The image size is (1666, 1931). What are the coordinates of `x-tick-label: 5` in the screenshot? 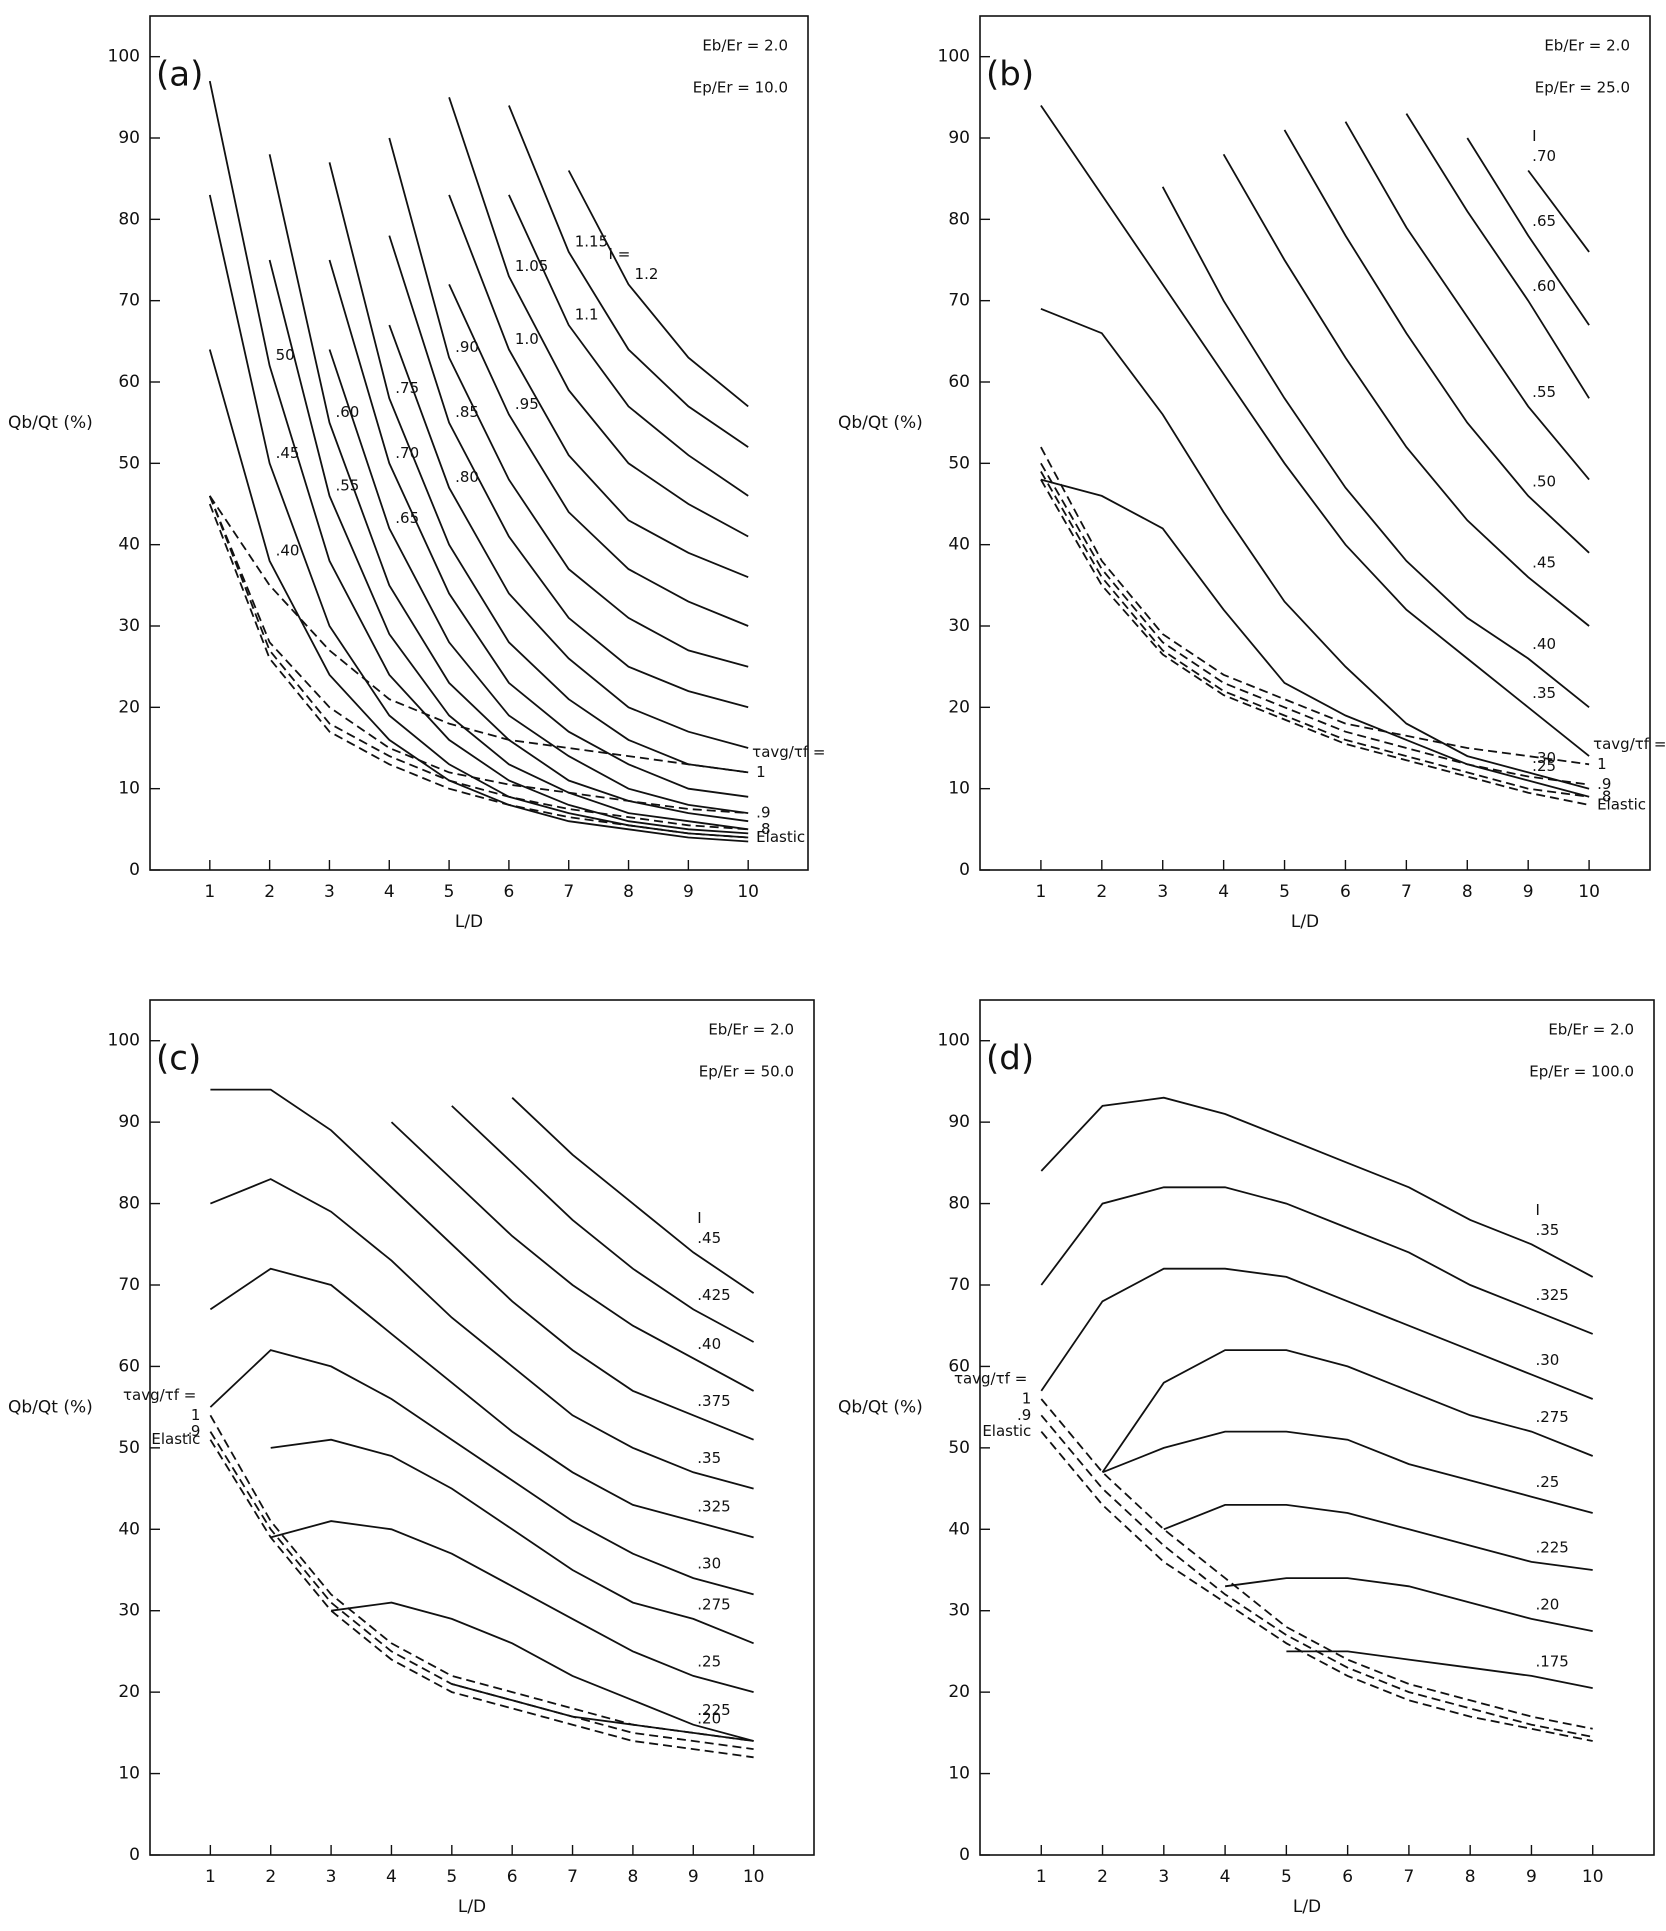 It's located at (1284, 892).